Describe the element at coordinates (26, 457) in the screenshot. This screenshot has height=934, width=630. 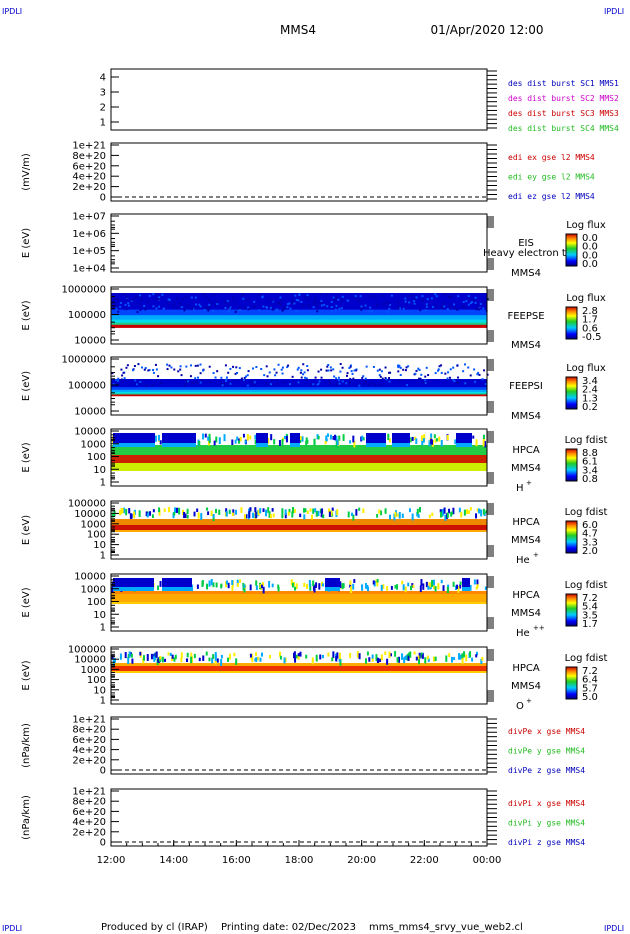
I see `y-axis-label: E (eV)` at that location.